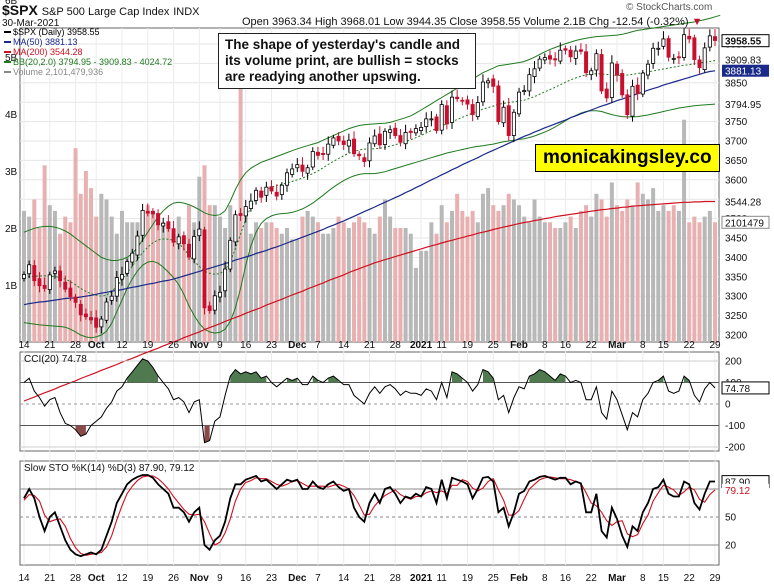 The image size is (774, 586). What do you see at coordinates (11, 286) in the screenshot?
I see `volume-tick-label: 1B` at bounding box center [11, 286].